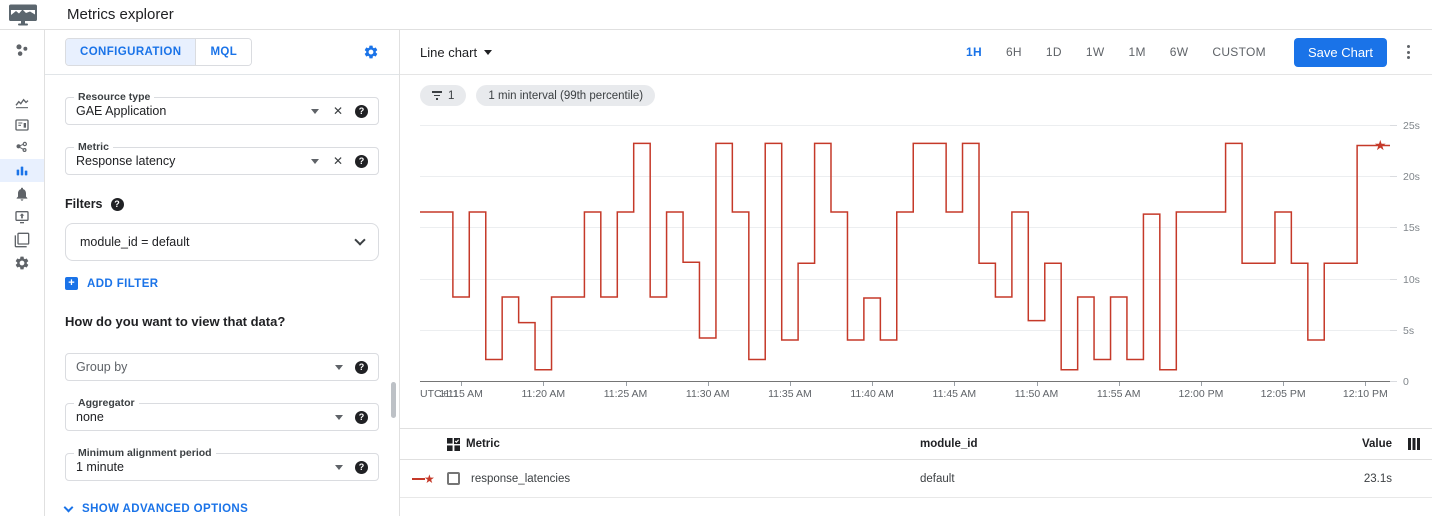 The image size is (1432, 516). What do you see at coordinates (145, 453) in the screenshot?
I see `min-alignment-period-label: Minimum alignment period` at bounding box center [145, 453].